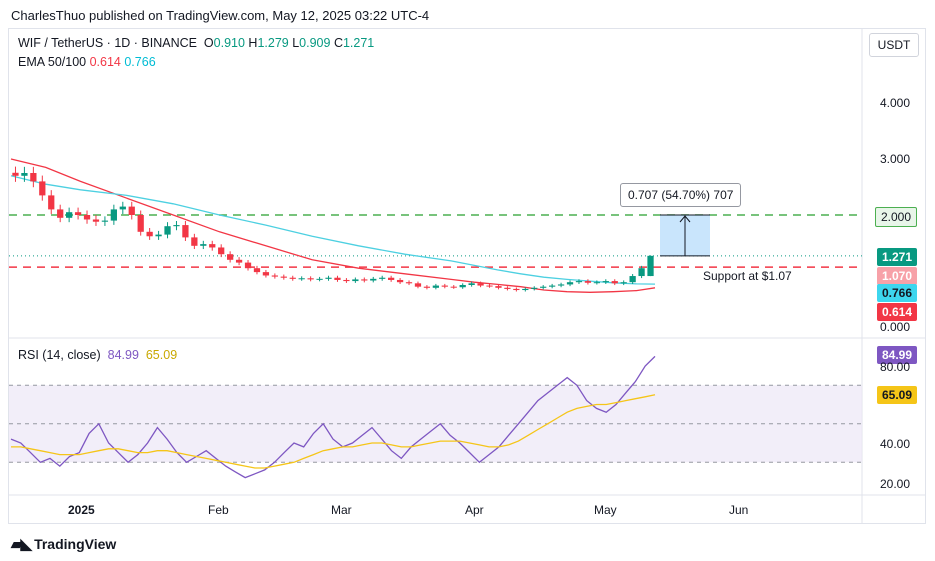  I want to click on high-label: H, so click(253, 43).